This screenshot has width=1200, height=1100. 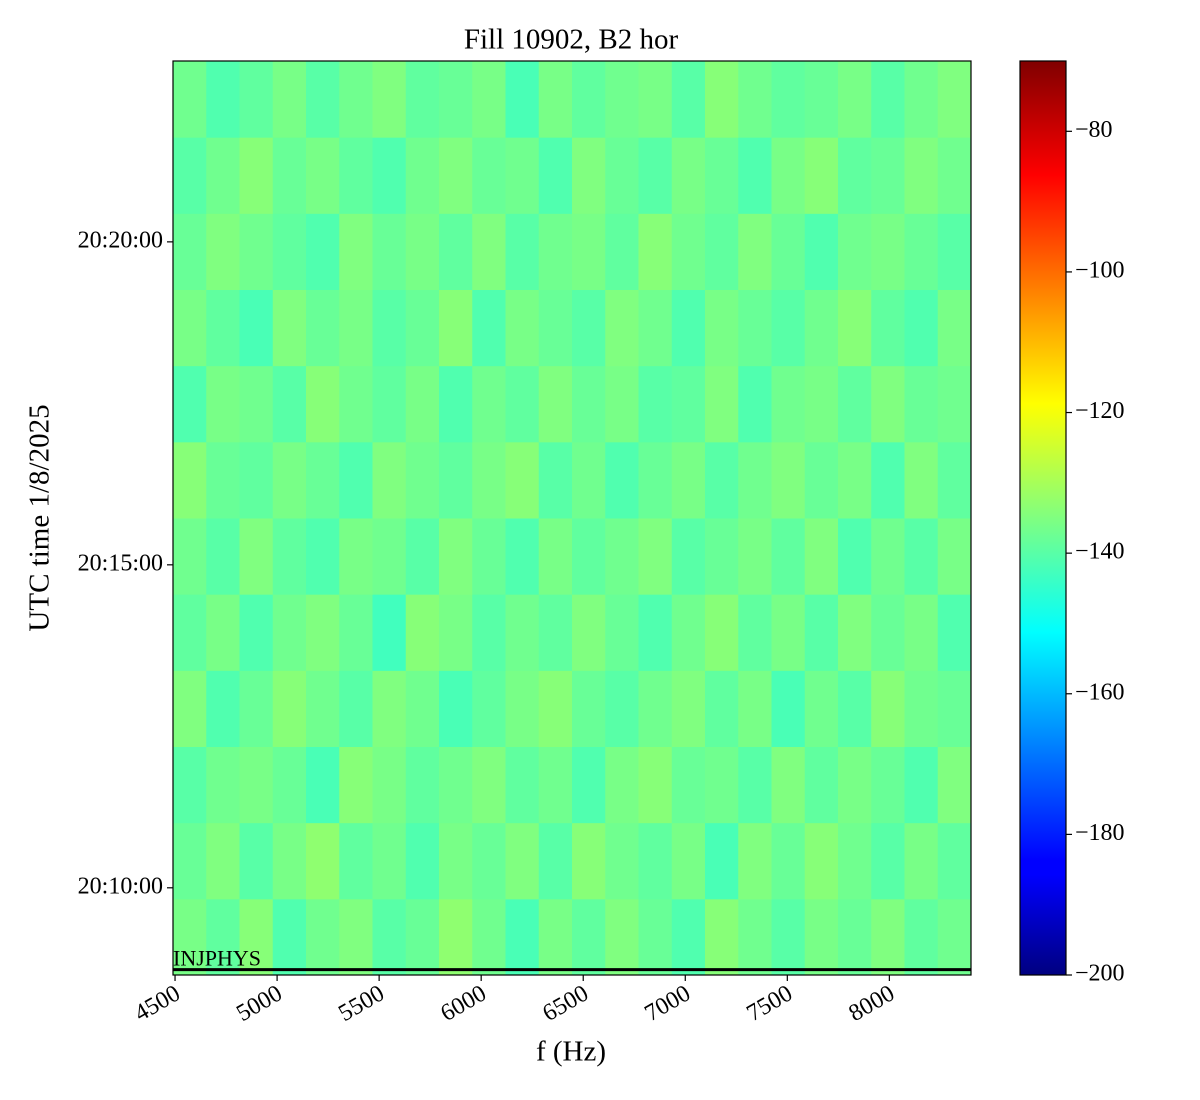 I want to click on x-tick-label: 7000, so click(x=667, y=1003).